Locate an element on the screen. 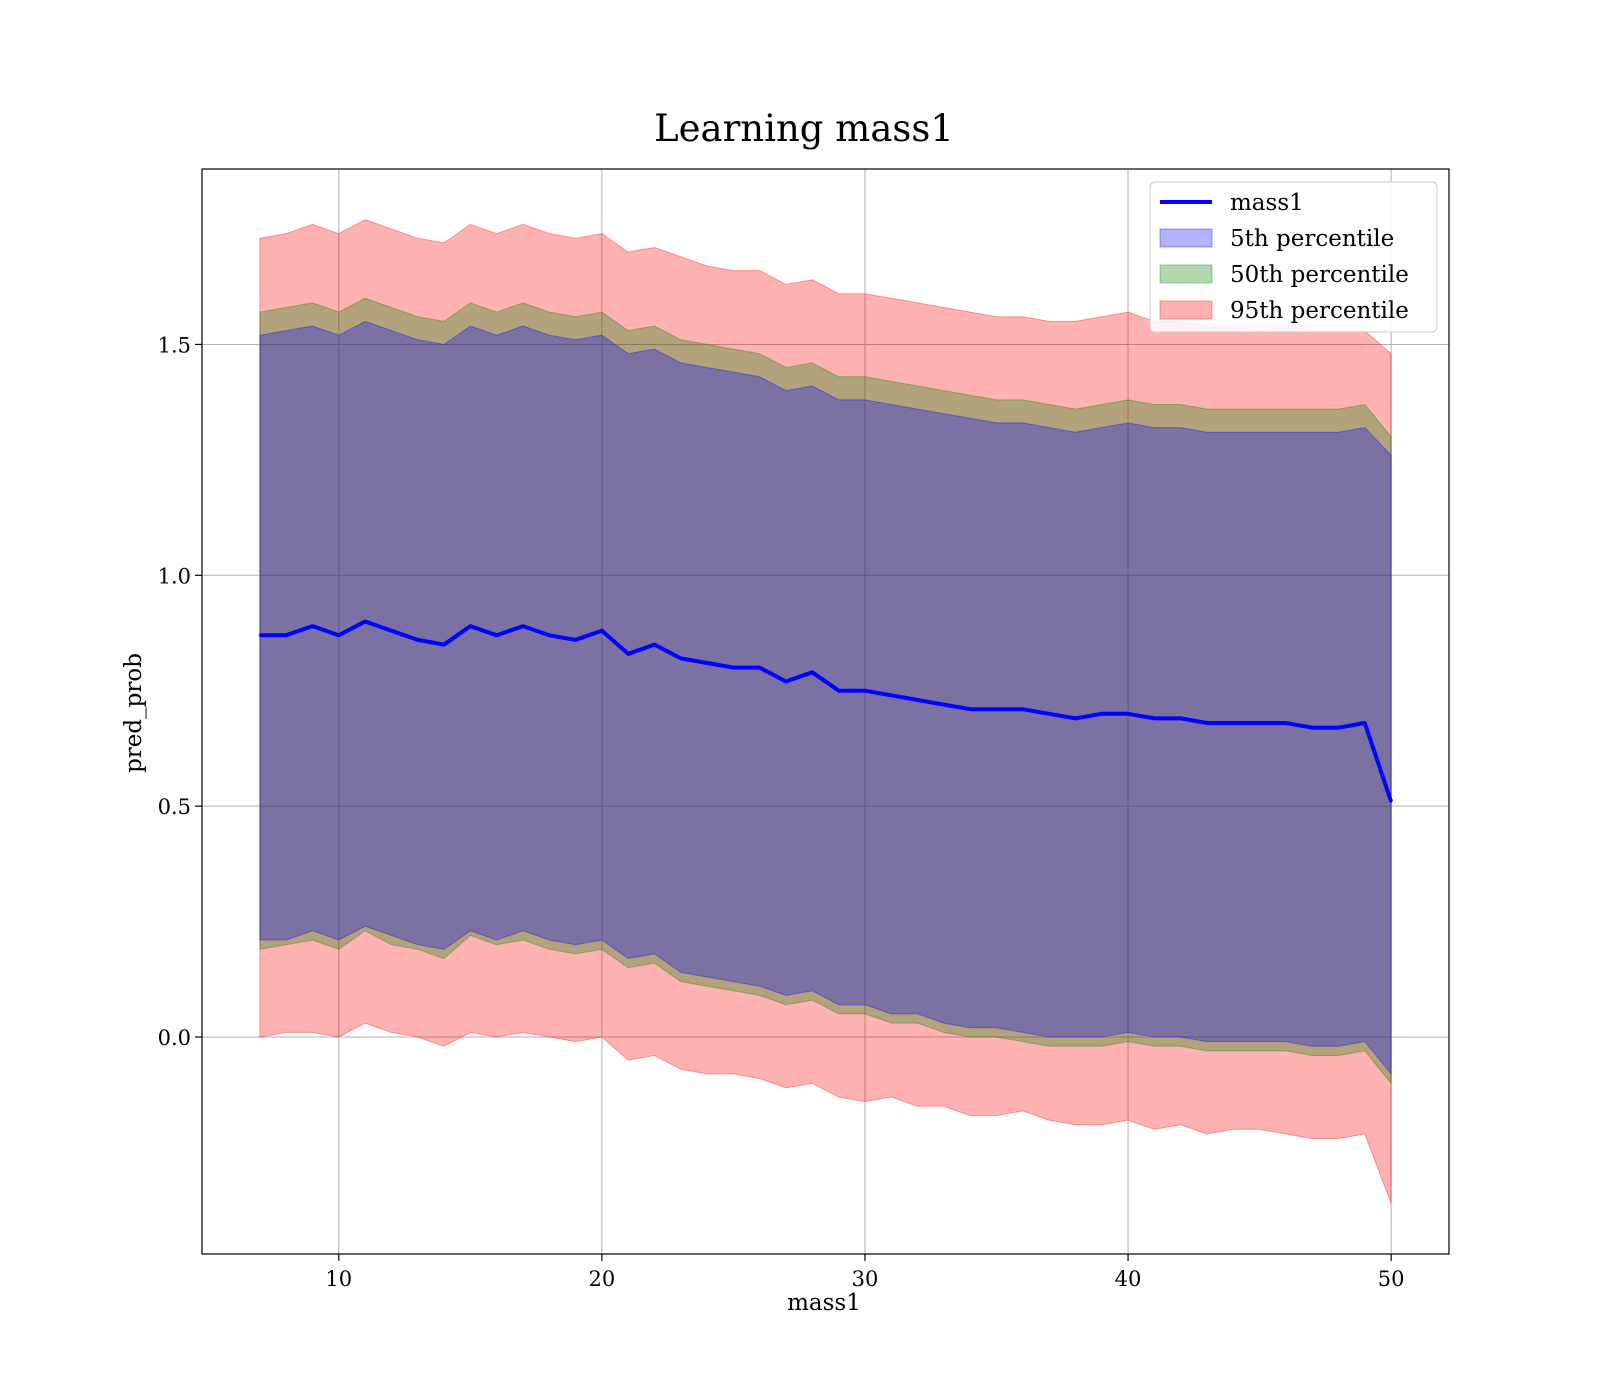  legend-box is located at coordinates (1293, 257).